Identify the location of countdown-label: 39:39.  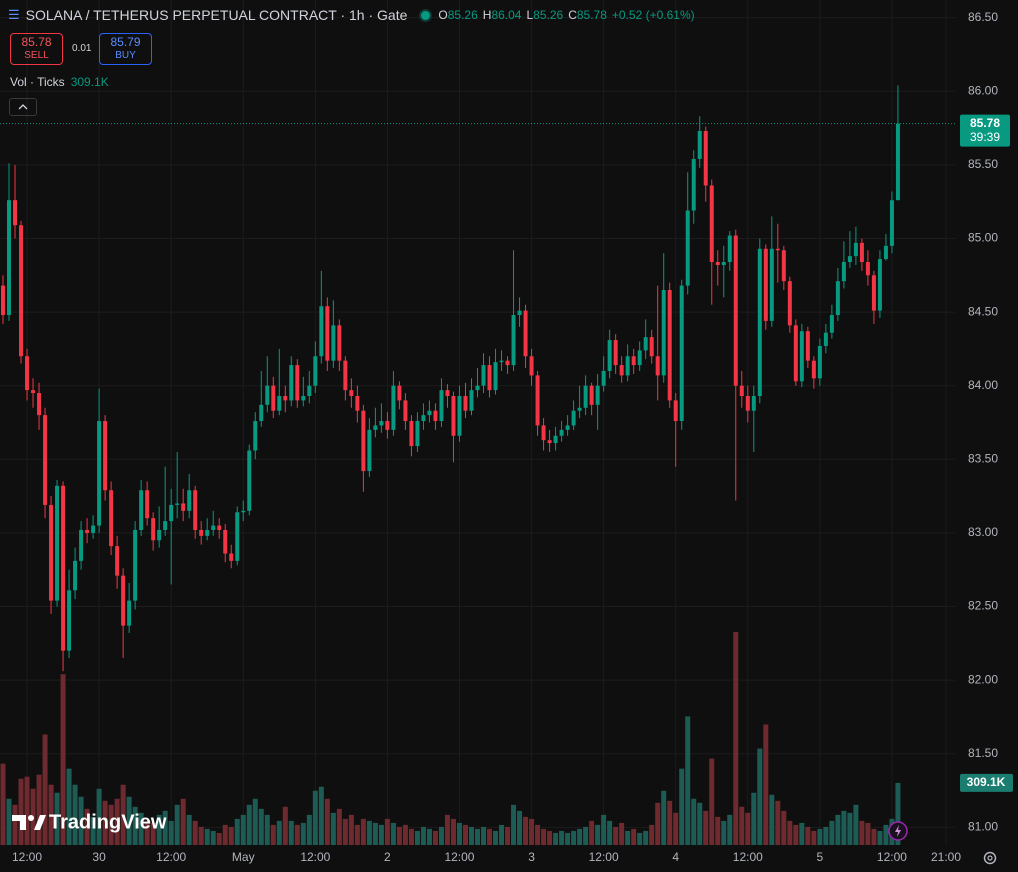
(985, 137).